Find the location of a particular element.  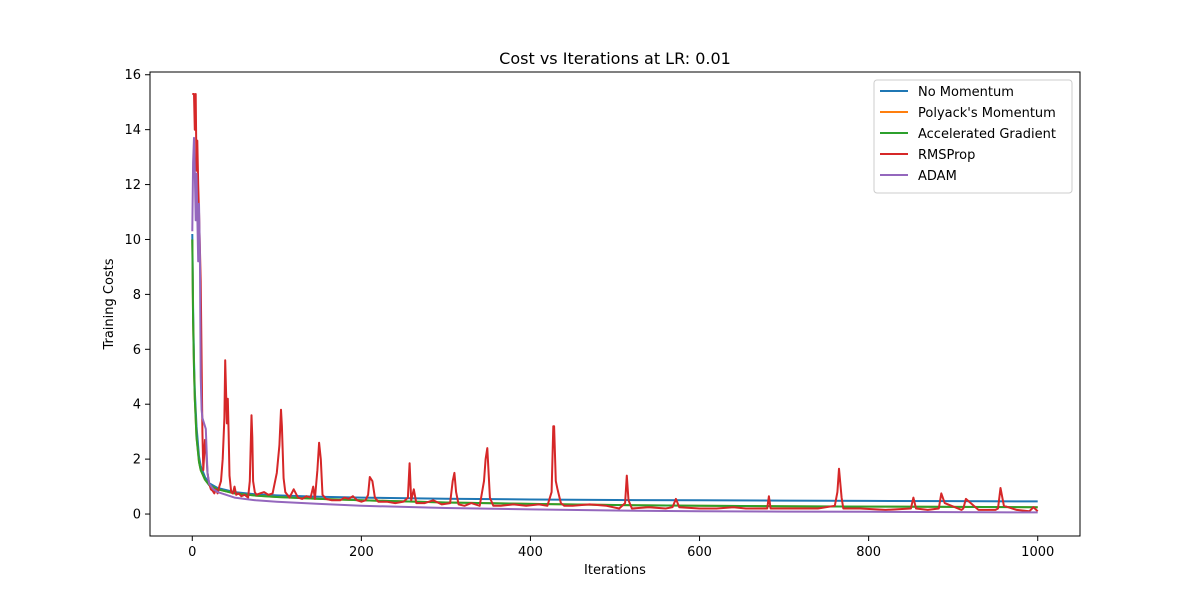

legend-label-4: ADAM is located at coordinates (937, 176).